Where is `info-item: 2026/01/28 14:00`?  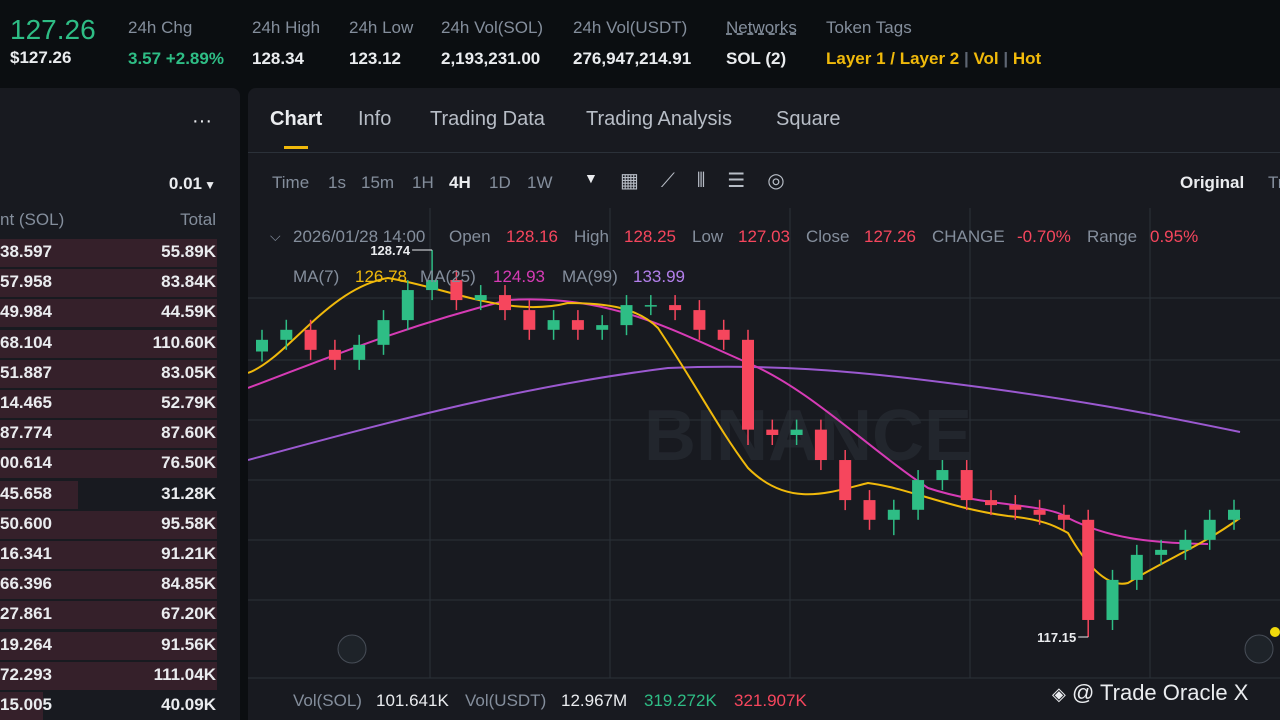 info-item: 2026/01/28 14:00 is located at coordinates (359, 236).